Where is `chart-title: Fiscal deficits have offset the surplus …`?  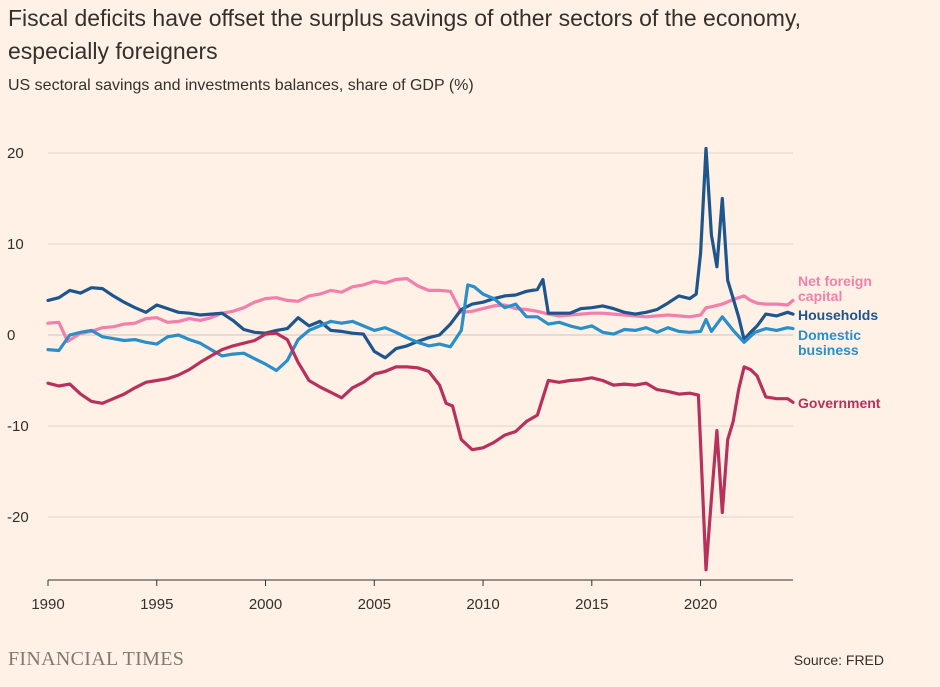
chart-title: Fiscal deficits have offset the surplus … is located at coordinates (405, 34).